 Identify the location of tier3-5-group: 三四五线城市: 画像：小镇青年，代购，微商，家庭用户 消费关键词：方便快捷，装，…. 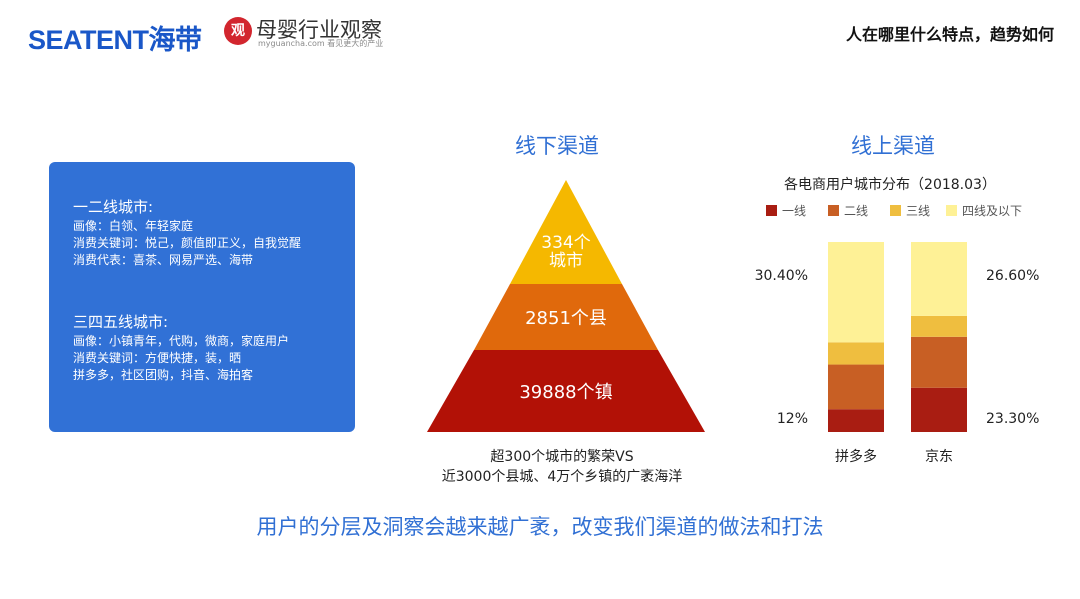
(214, 348).